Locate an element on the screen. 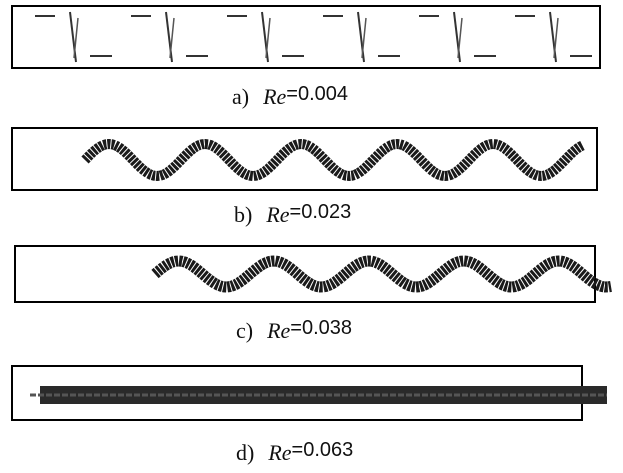  caption-value: =0.038 is located at coordinates (321, 328).